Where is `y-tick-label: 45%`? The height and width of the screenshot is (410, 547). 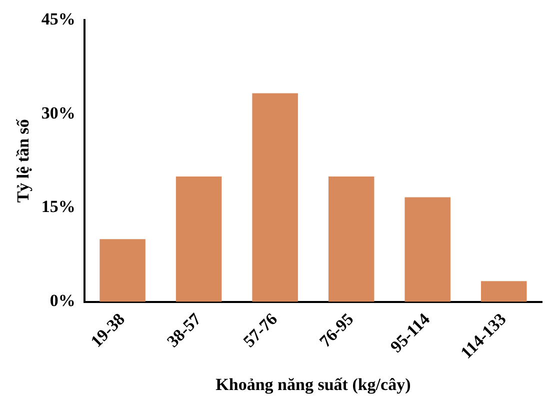 y-tick-label: 45% is located at coordinates (58, 18).